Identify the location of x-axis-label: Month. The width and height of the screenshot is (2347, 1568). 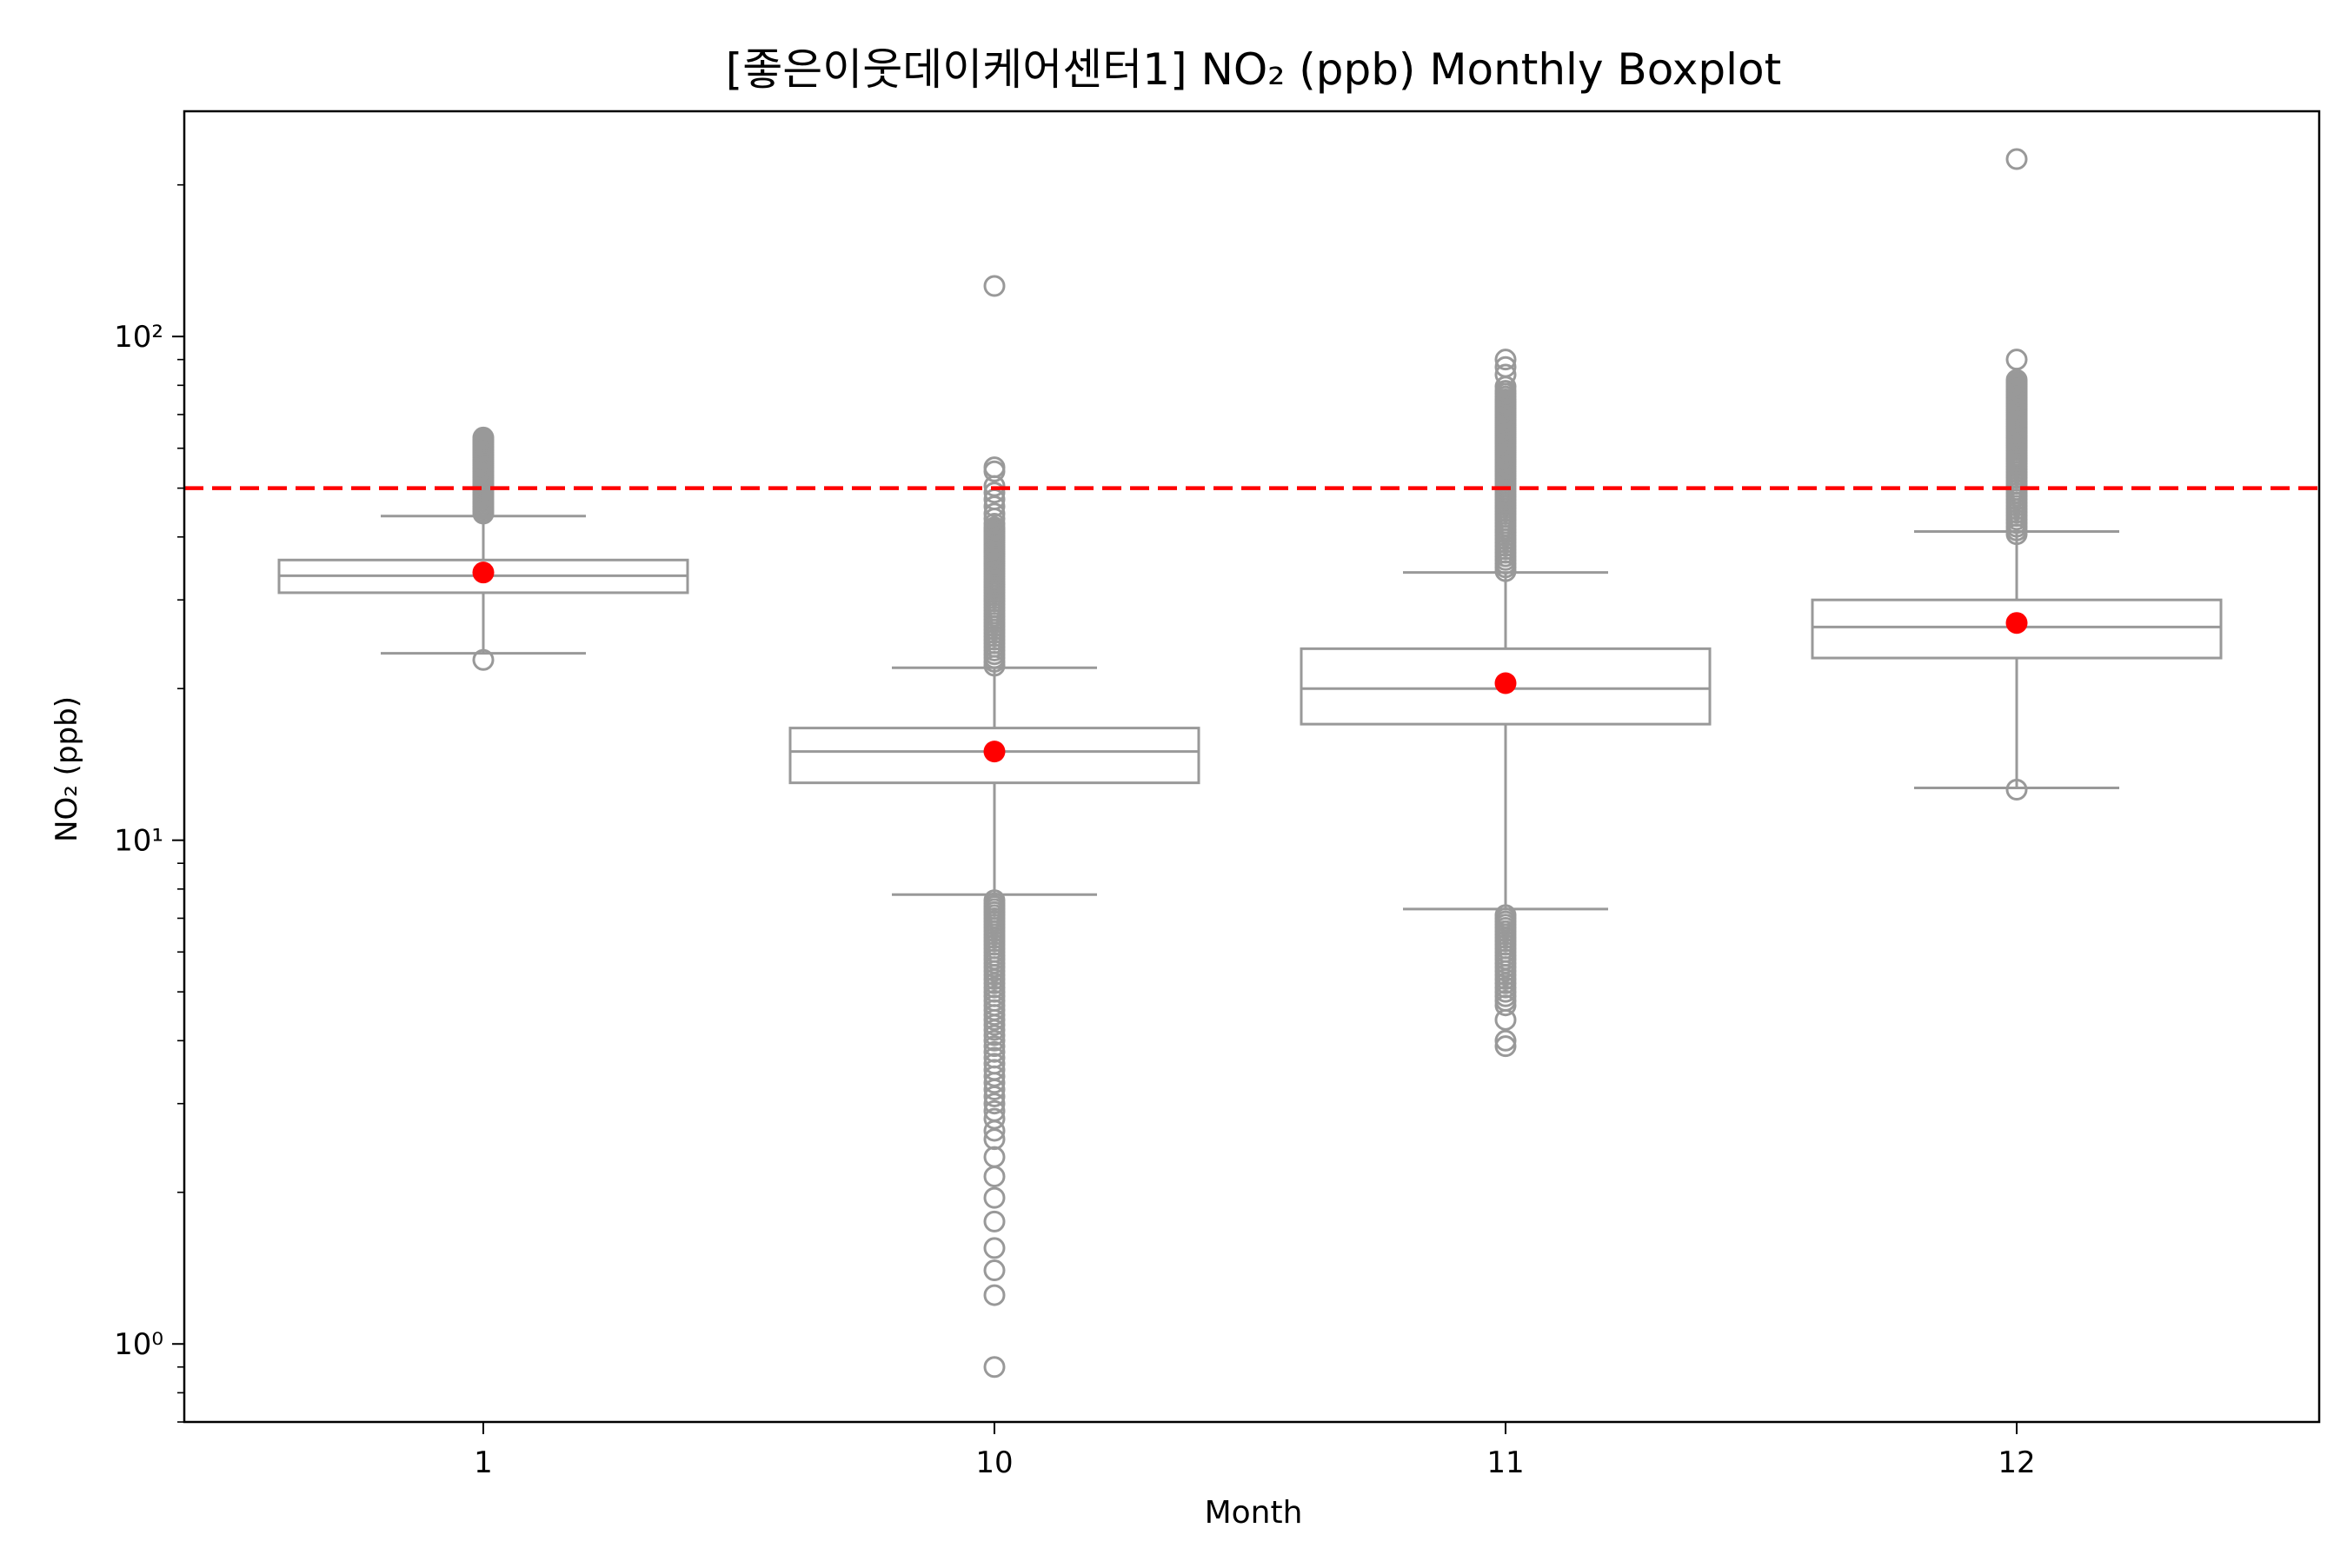
(1254, 1513).